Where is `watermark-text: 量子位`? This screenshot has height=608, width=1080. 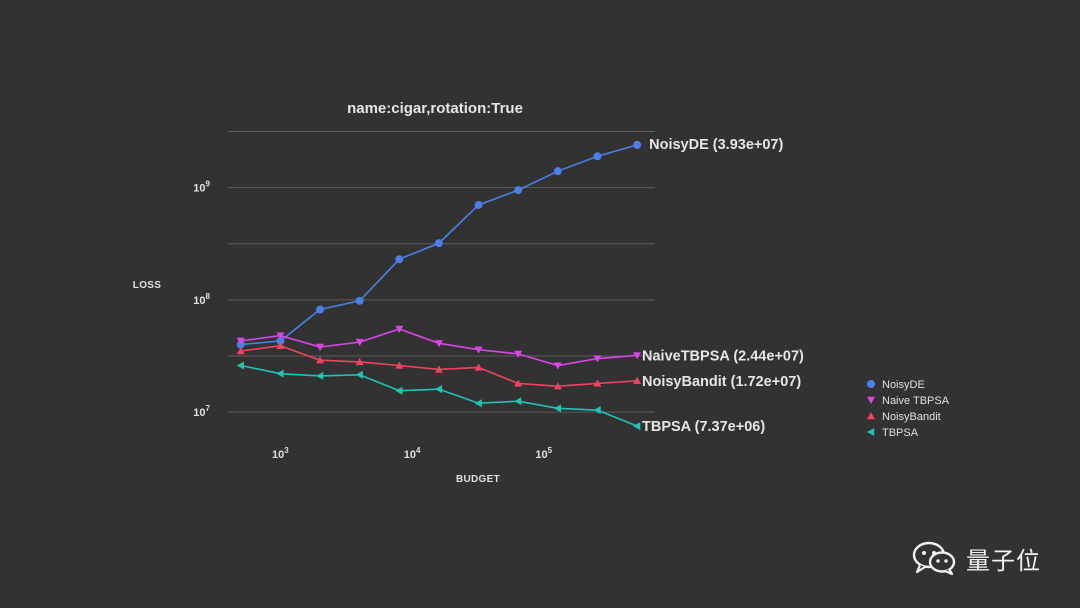
watermark-text: 量子位 is located at coordinates (1003, 560).